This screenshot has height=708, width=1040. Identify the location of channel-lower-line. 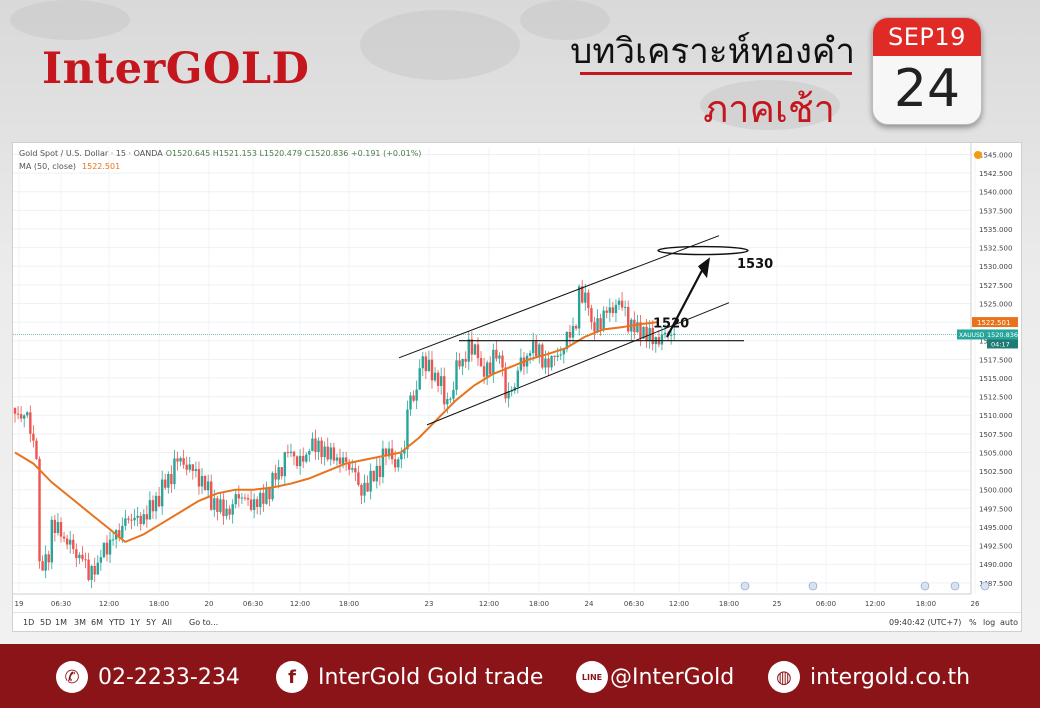
(578, 364).